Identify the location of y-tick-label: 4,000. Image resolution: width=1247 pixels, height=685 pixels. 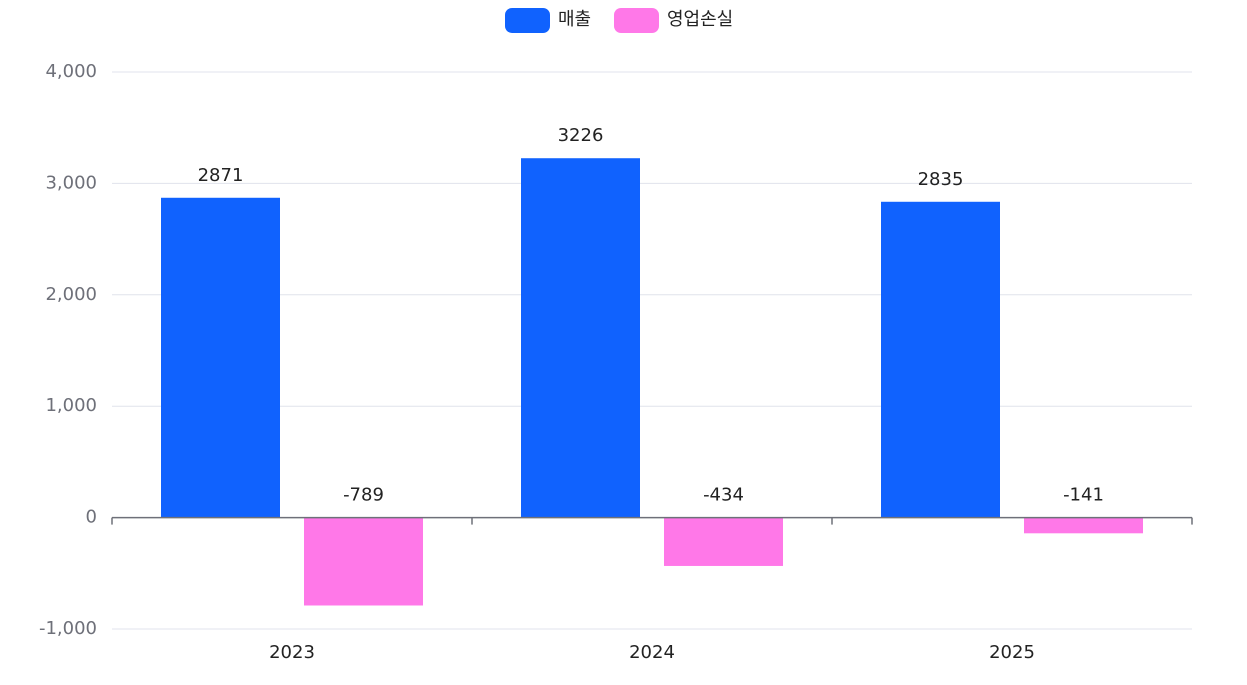
(71, 71).